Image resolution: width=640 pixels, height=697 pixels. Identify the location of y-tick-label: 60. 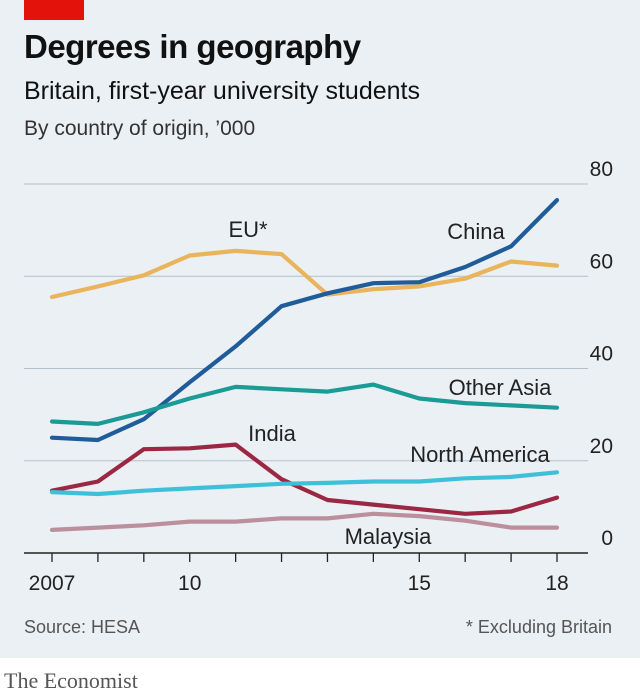
(601, 261).